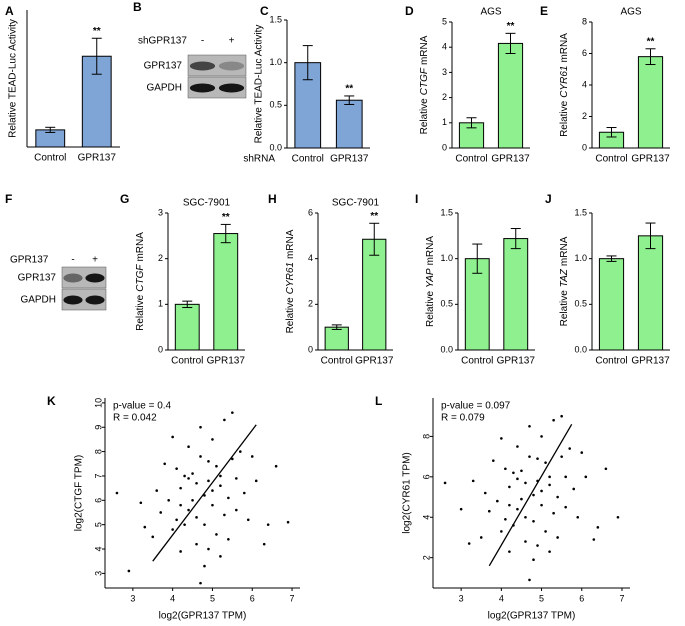  I want to click on chart-title: AGS, so click(490, 12).